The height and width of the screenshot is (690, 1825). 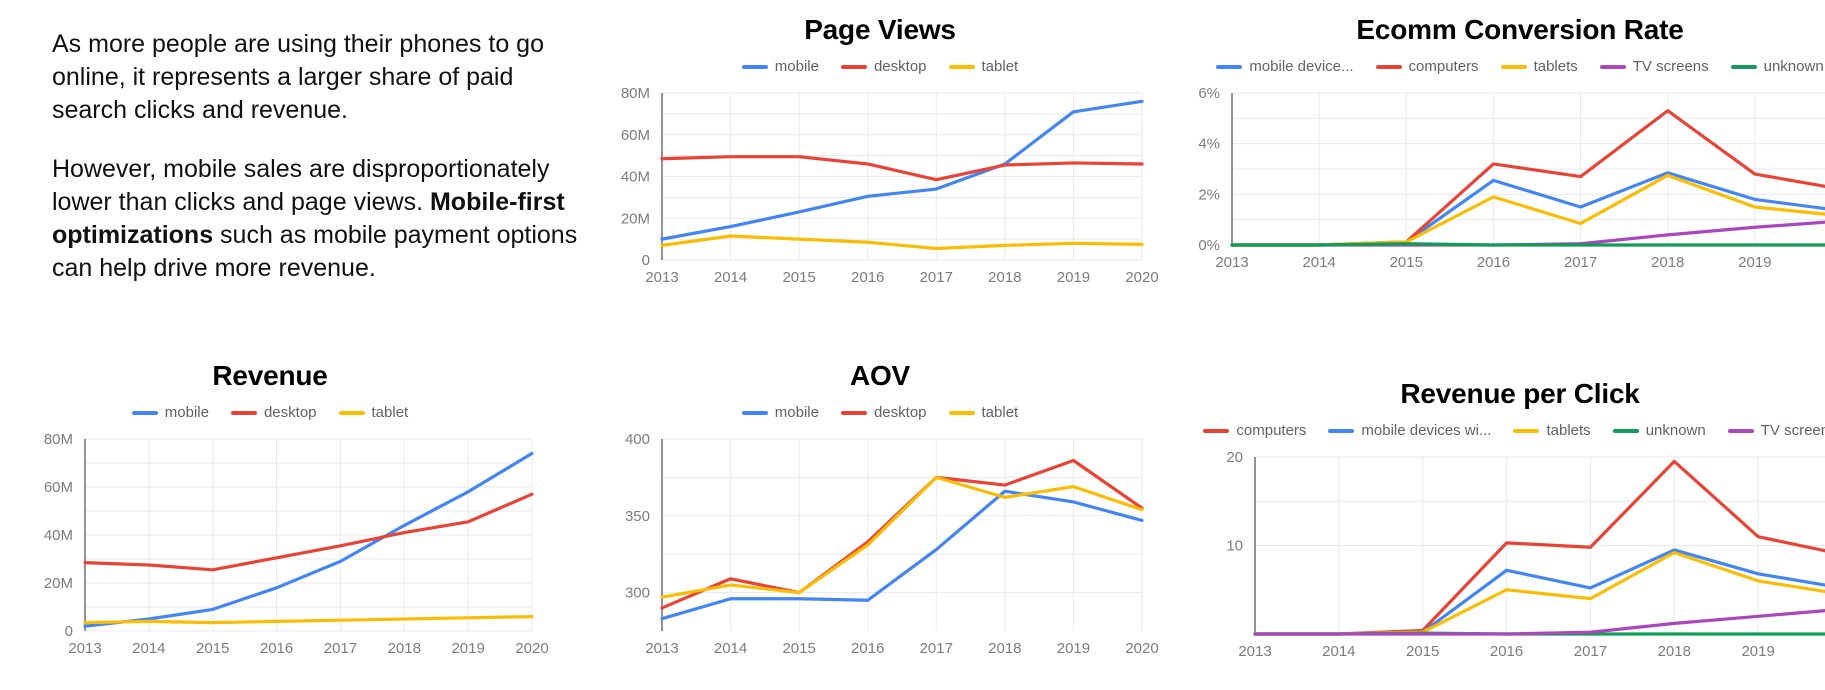 What do you see at coordinates (1502, 556) in the screenshot?
I see `plot-wrapper: 201020132014201520162017201820192020` at bounding box center [1502, 556].